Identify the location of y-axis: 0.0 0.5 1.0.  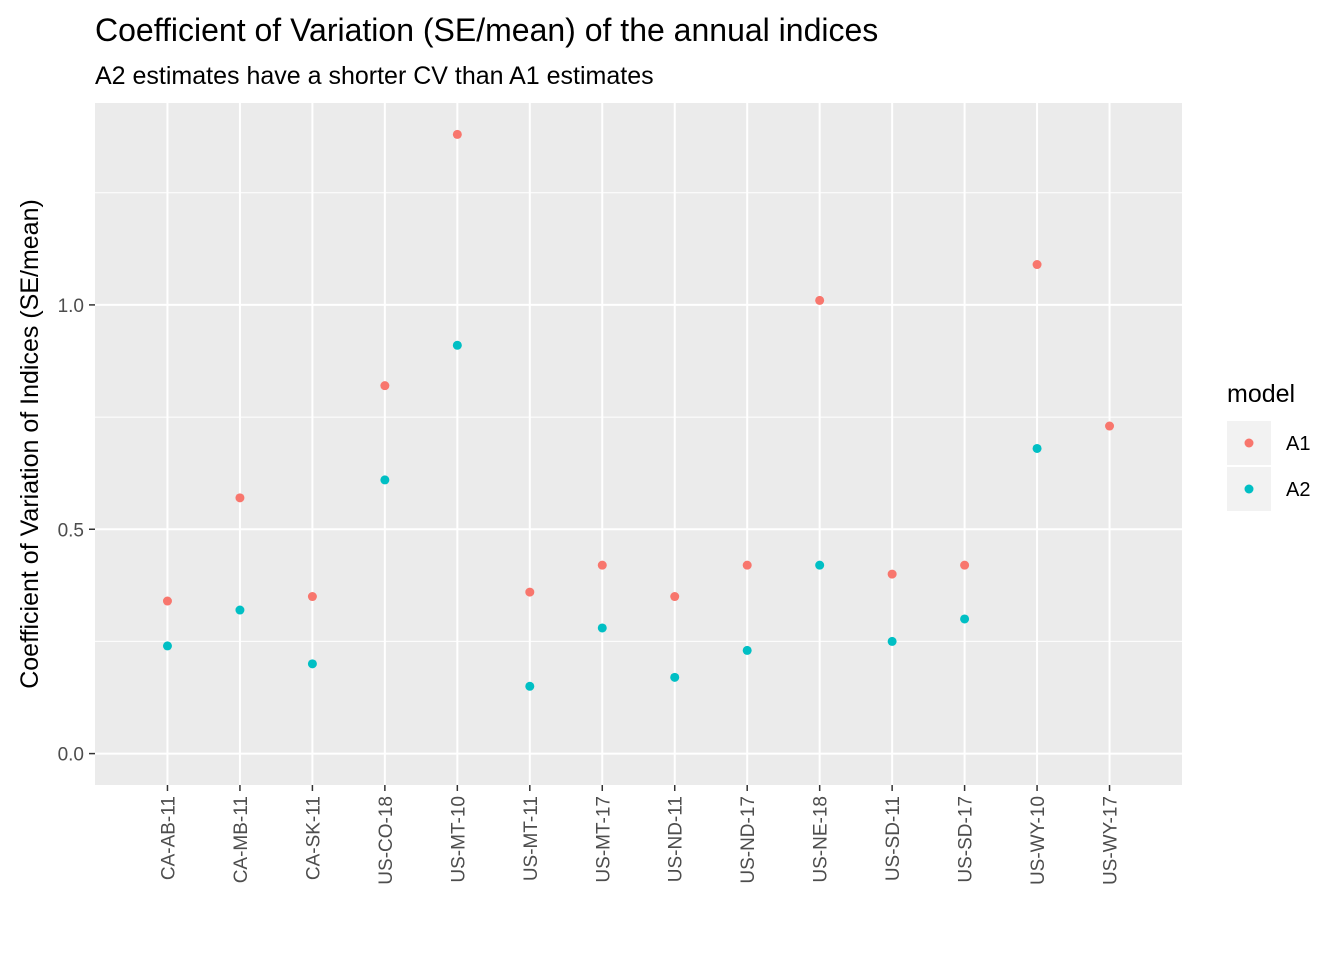
(76, 531).